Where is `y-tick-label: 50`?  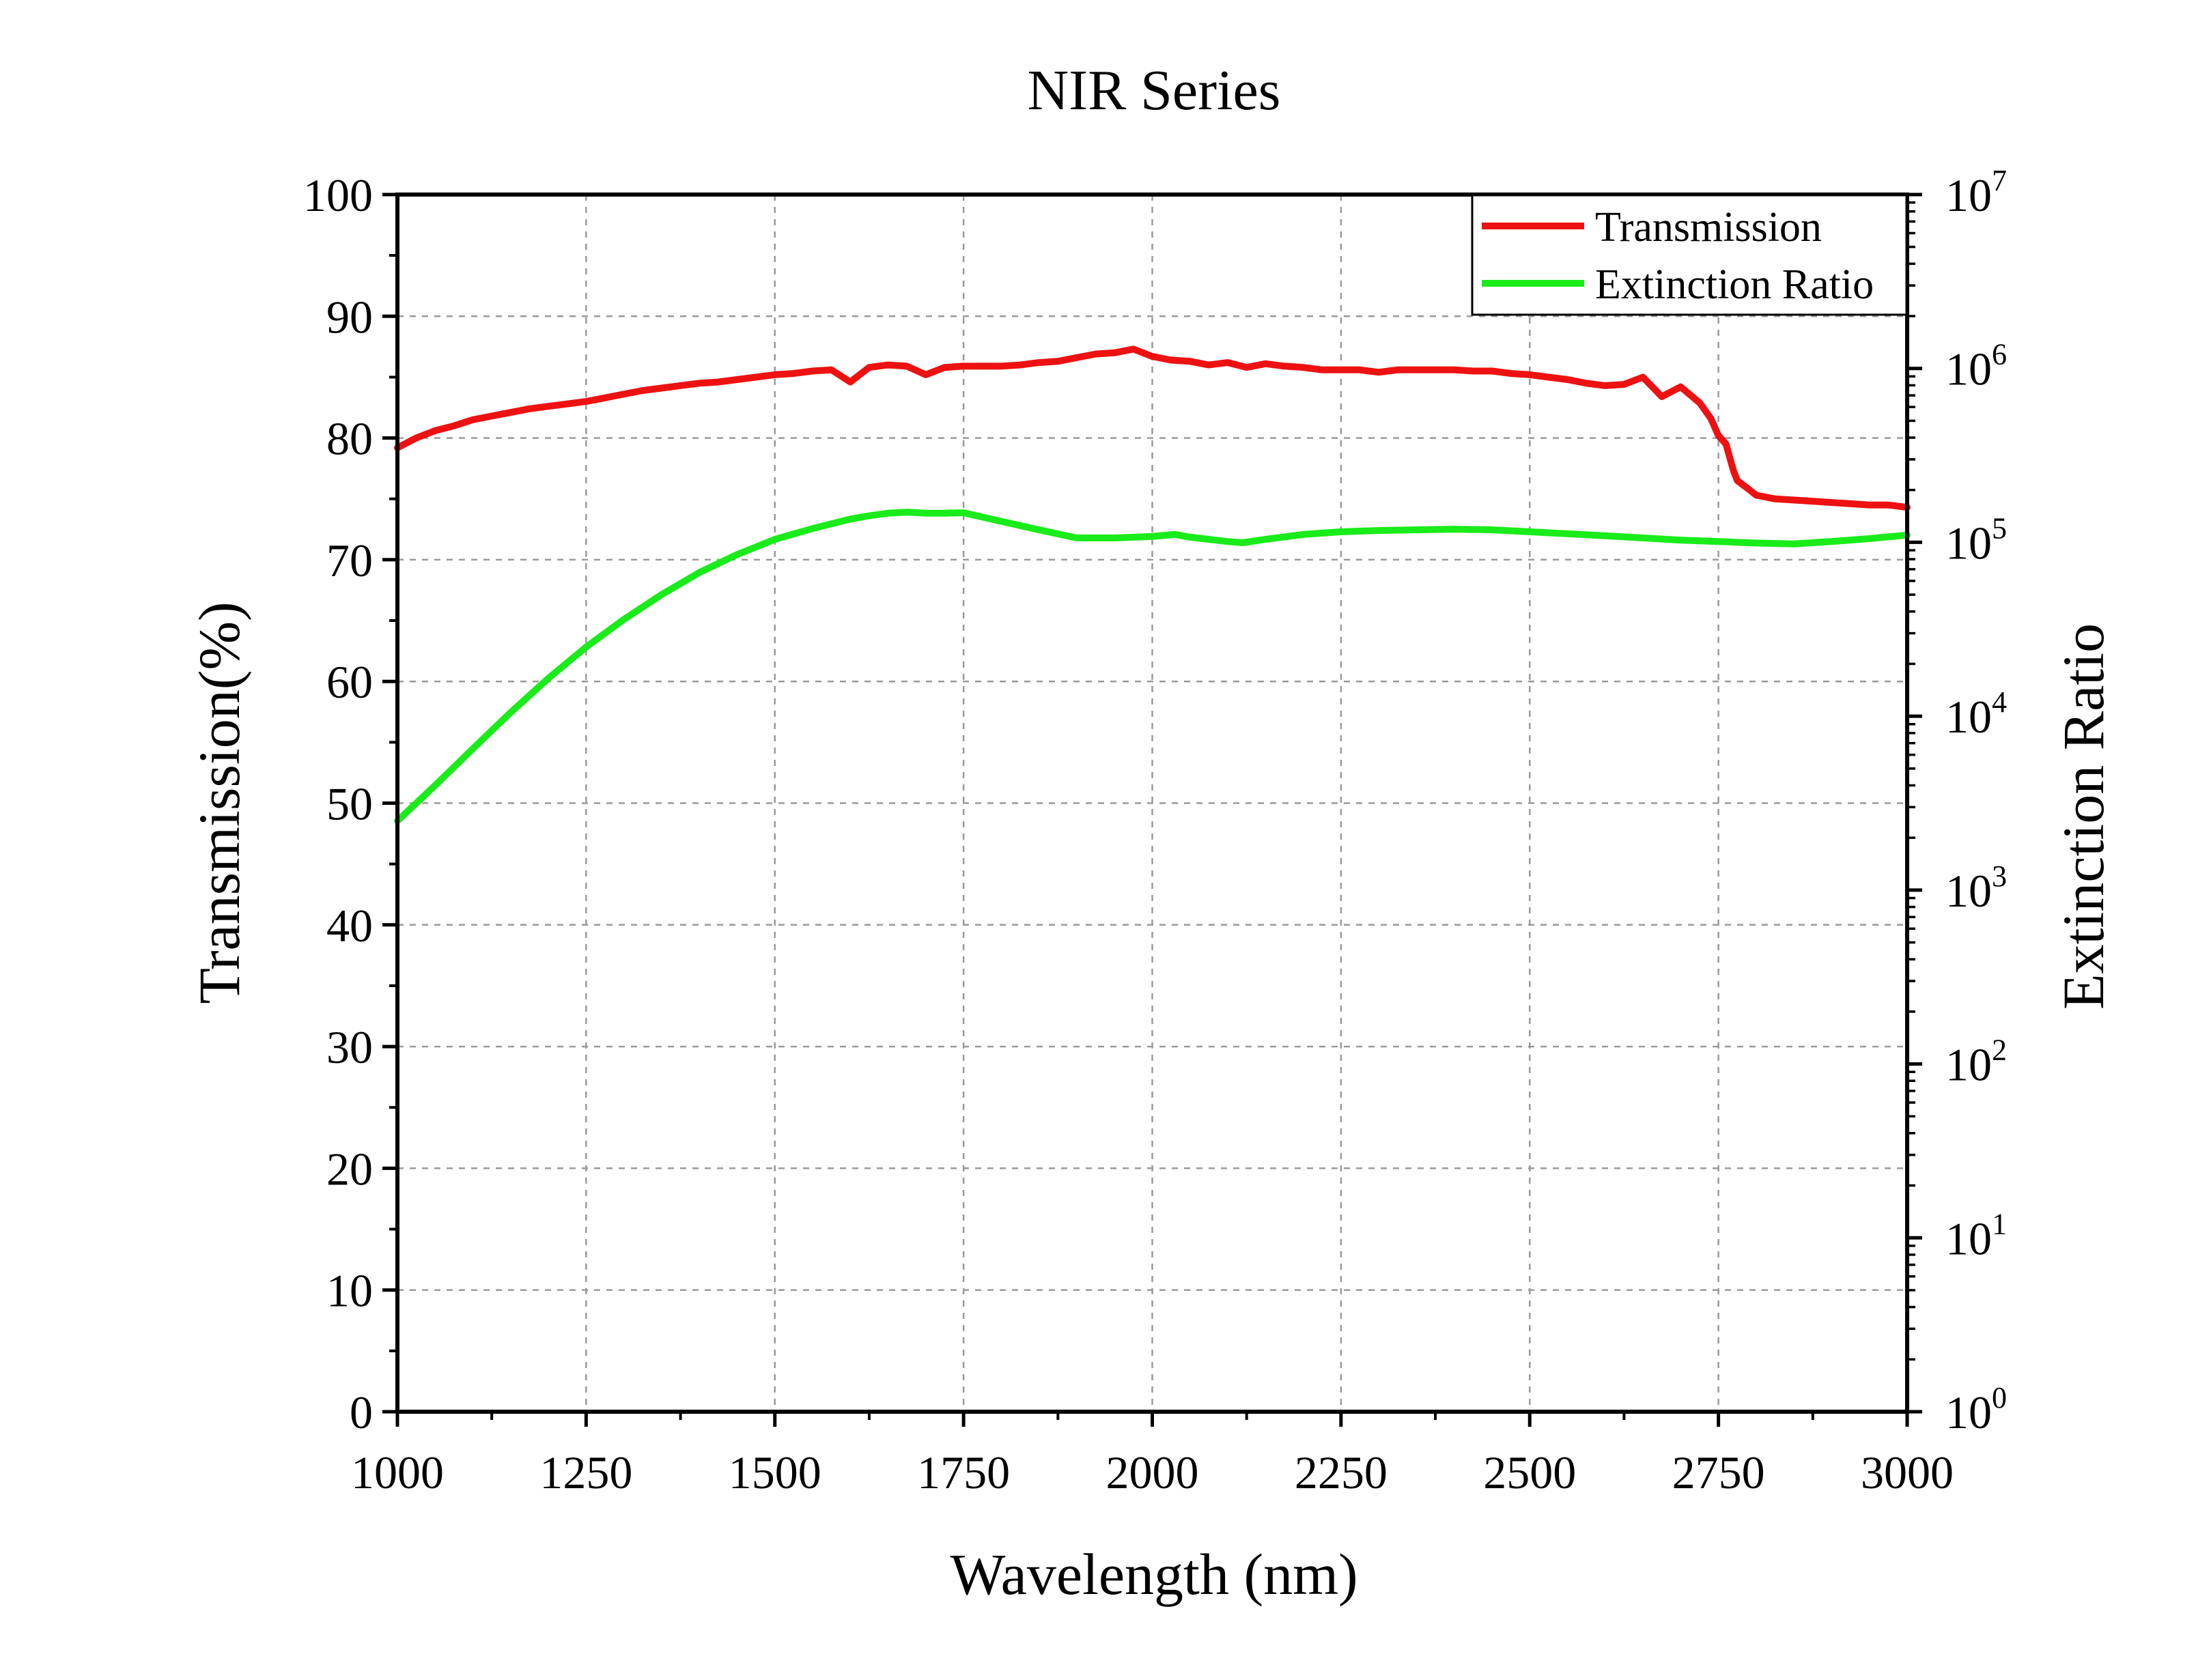
y-tick-label: 50 is located at coordinates (349, 804).